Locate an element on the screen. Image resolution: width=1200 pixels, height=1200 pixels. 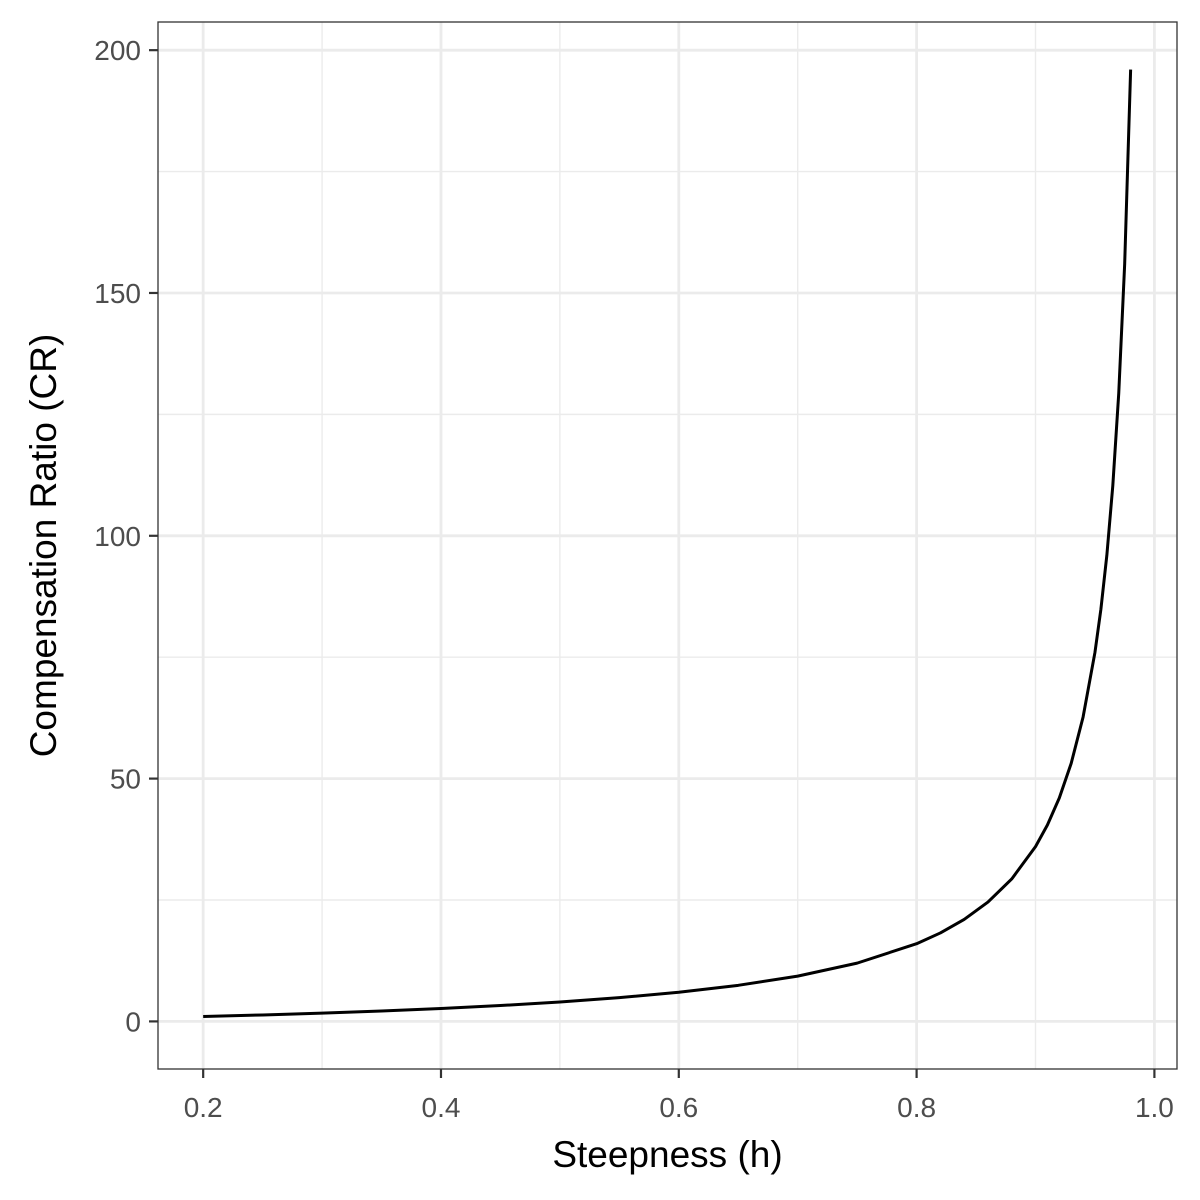
y-tick-label: 200 is located at coordinates (117, 50).